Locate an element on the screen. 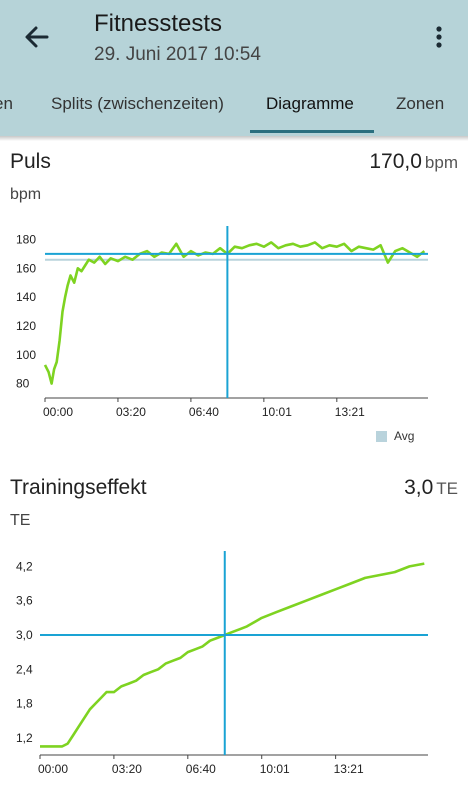 The width and height of the screenshot is (468, 800). y-tick-label: 1,2 is located at coordinates (24, 738).